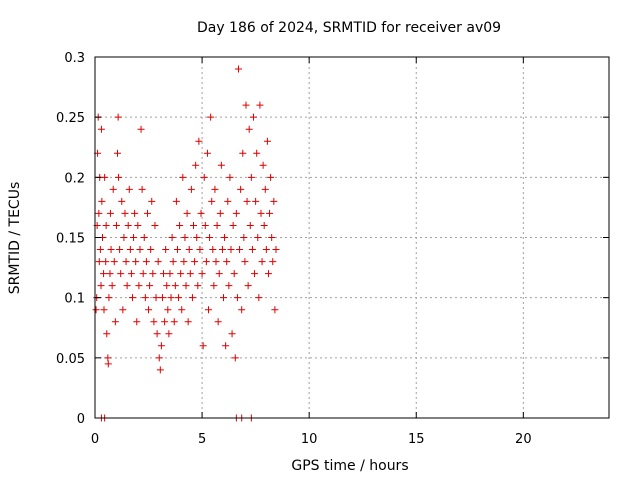  Describe the element at coordinates (15, 238) in the screenshot. I see `y-axis-title: SRMTID / TECUs` at that location.